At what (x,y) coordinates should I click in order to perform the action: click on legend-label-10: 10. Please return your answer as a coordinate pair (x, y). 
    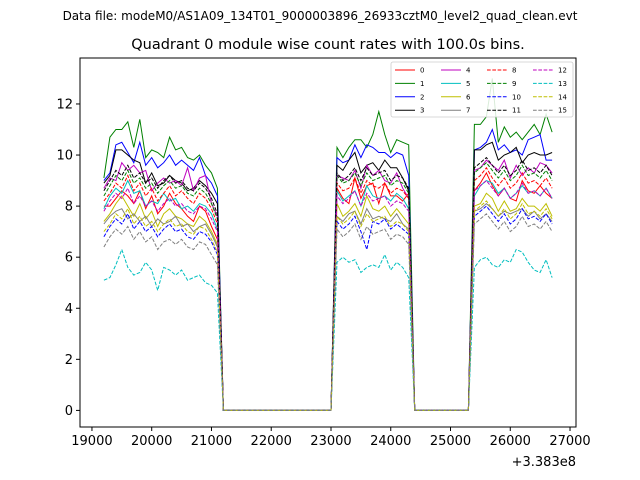
    Looking at the image, I should click on (516, 97).